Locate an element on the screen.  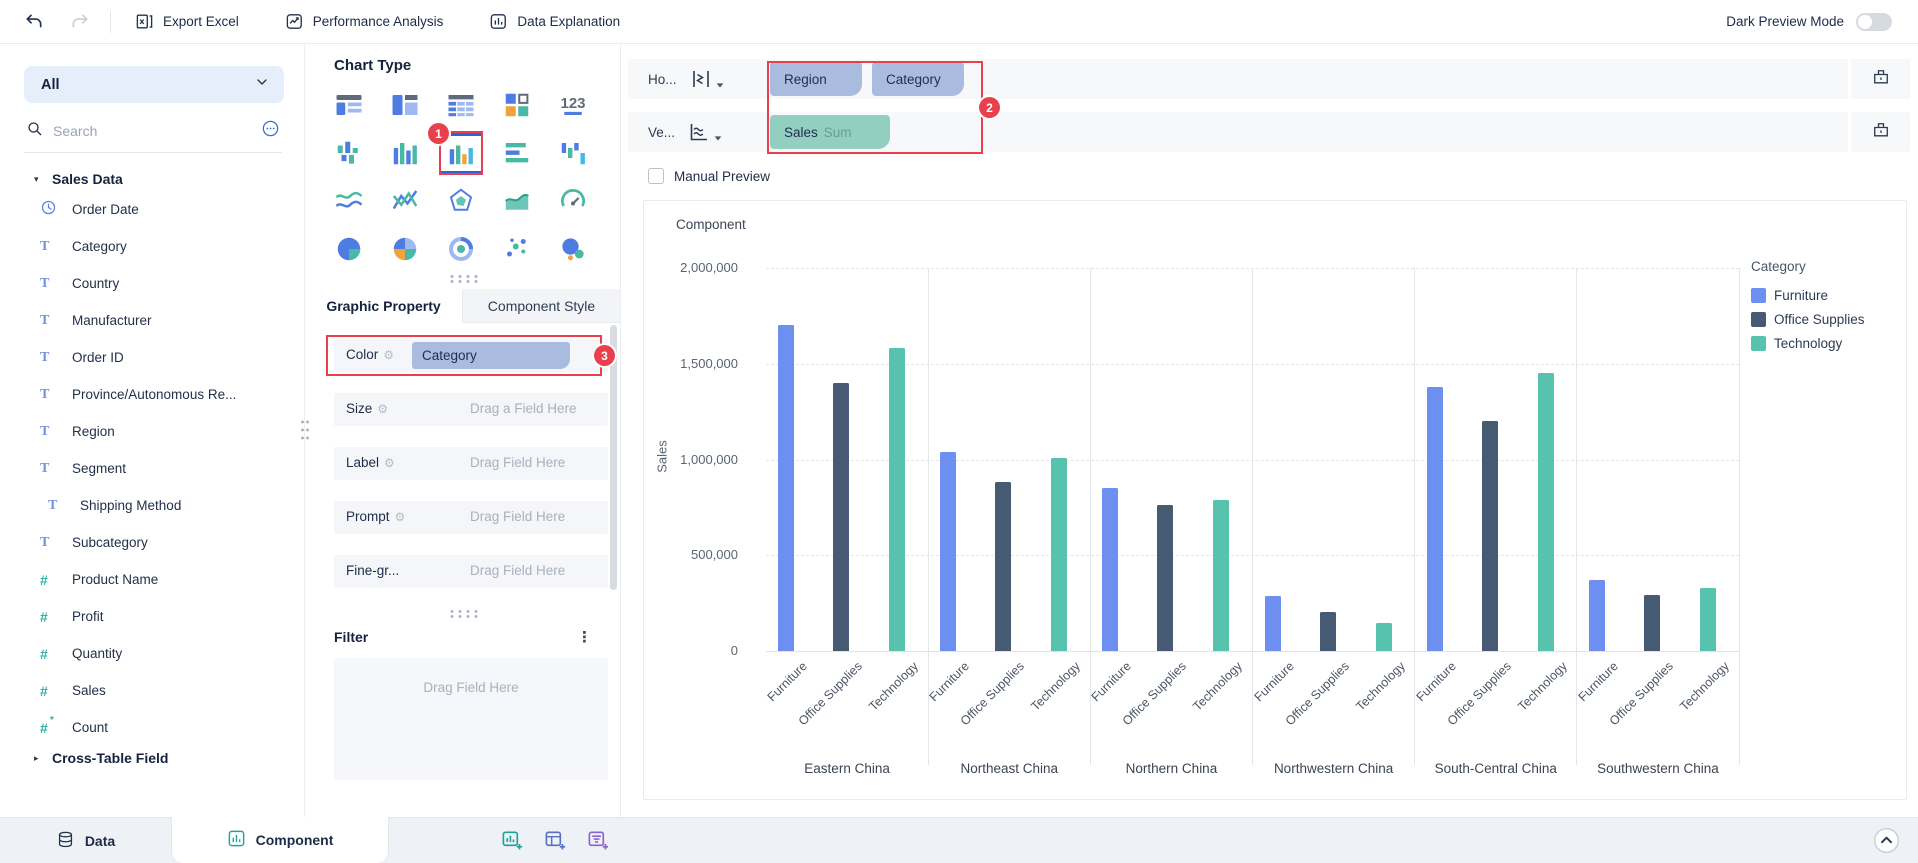
export-excel-button: Export Excel is located at coordinates (187, 21).